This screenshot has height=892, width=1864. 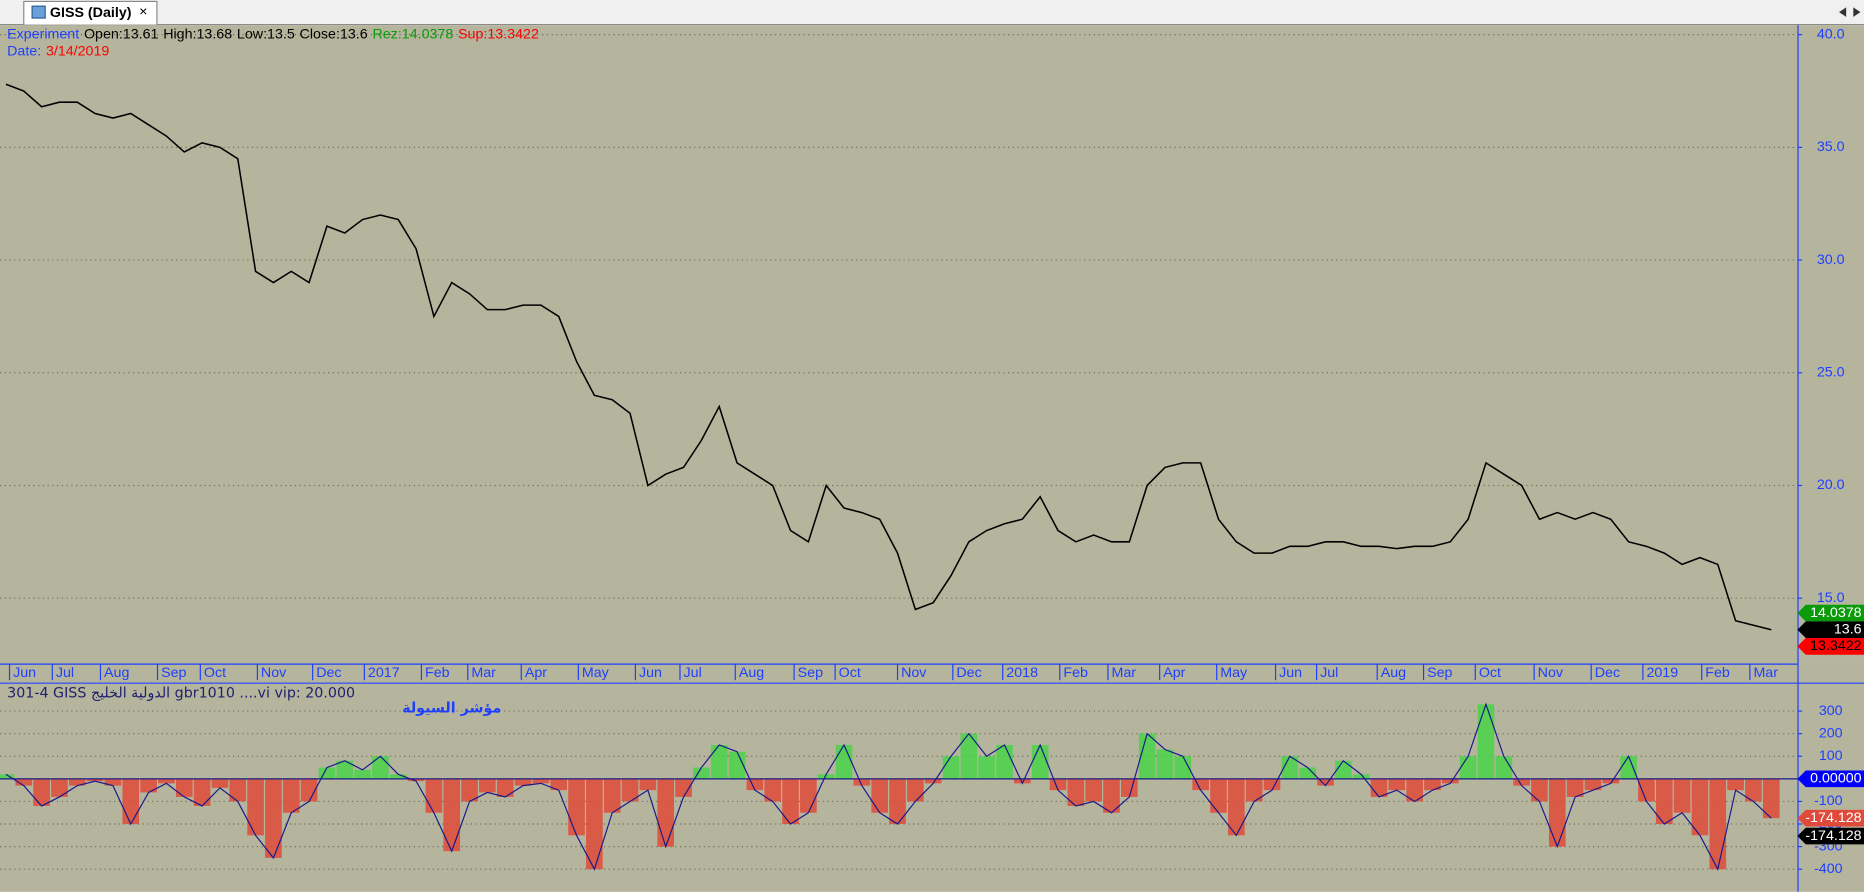 What do you see at coordinates (179, 34) in the screenshot?
I see `field-label: High:` at bounding box center [179, 34].